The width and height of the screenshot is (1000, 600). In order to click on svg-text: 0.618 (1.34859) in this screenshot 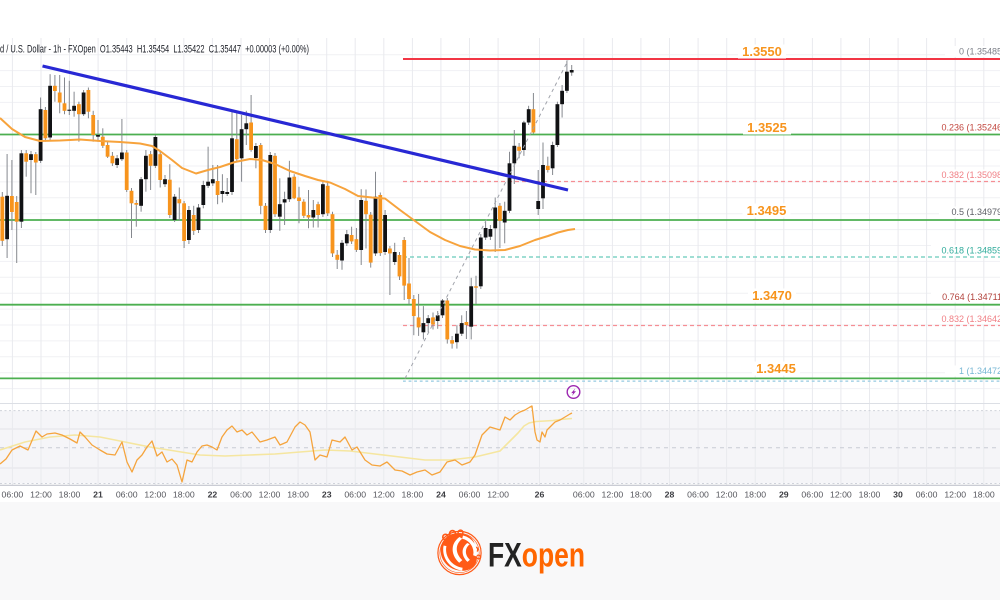, I will do `click(970, 251)`.